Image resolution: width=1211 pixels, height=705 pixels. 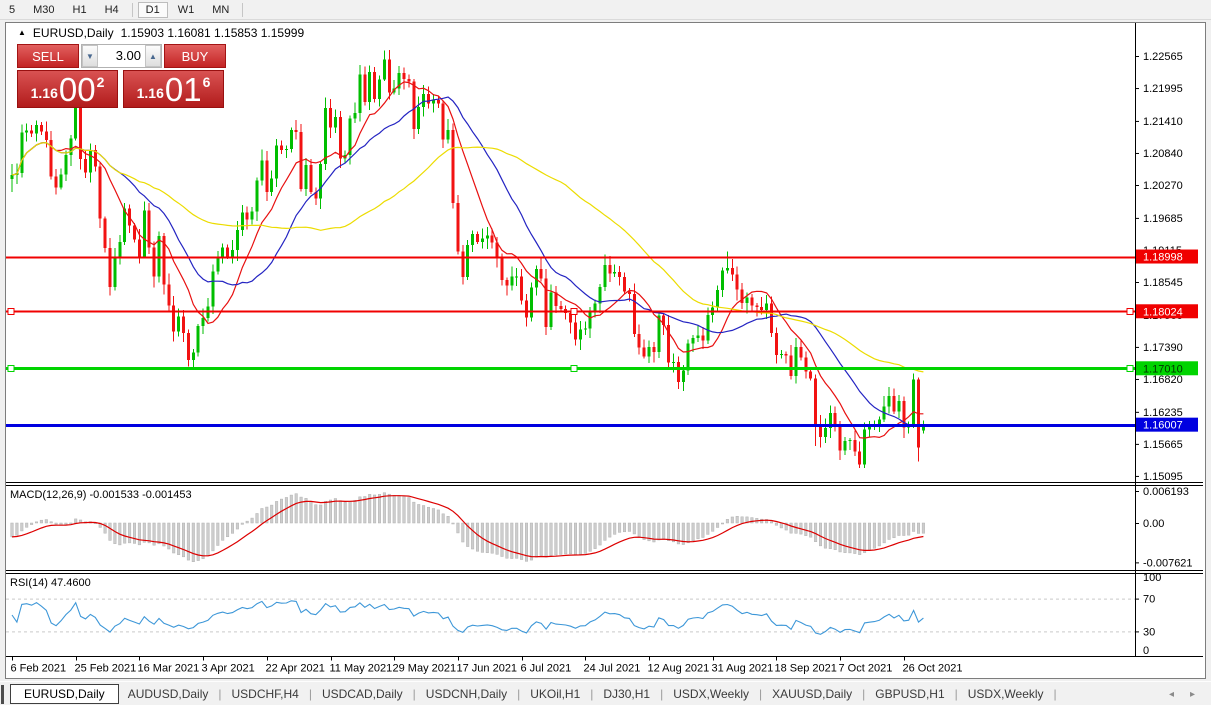 I want to click on buy-button: BUY, so click(x=195, y=56).